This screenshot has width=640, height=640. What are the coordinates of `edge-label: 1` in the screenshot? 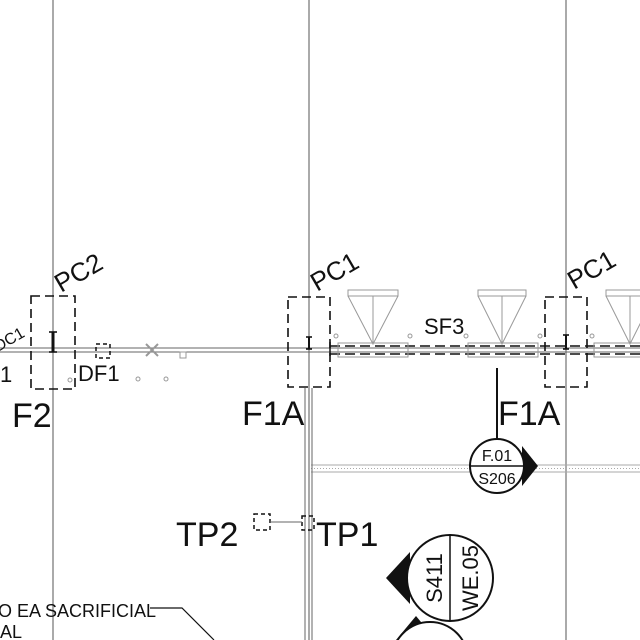 It's located at (6, 374).